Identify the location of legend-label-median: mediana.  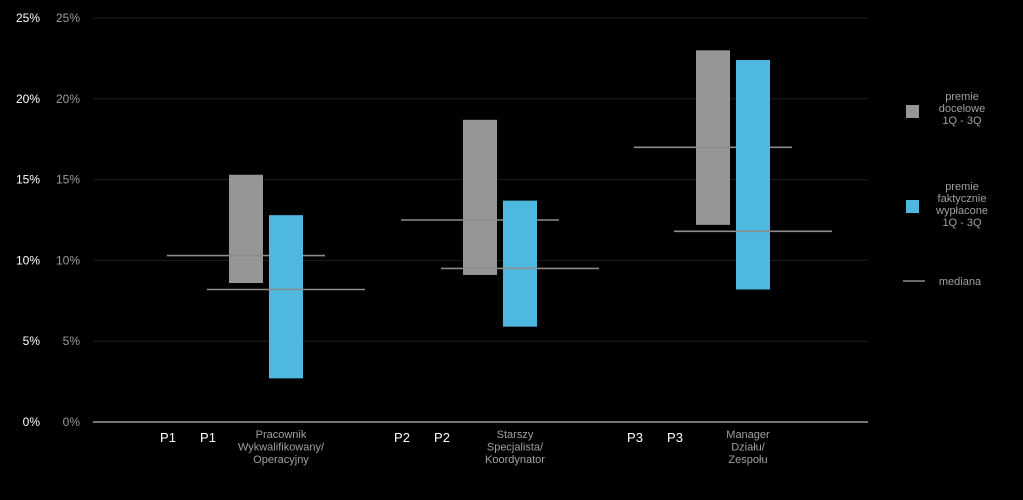
(960, 282).